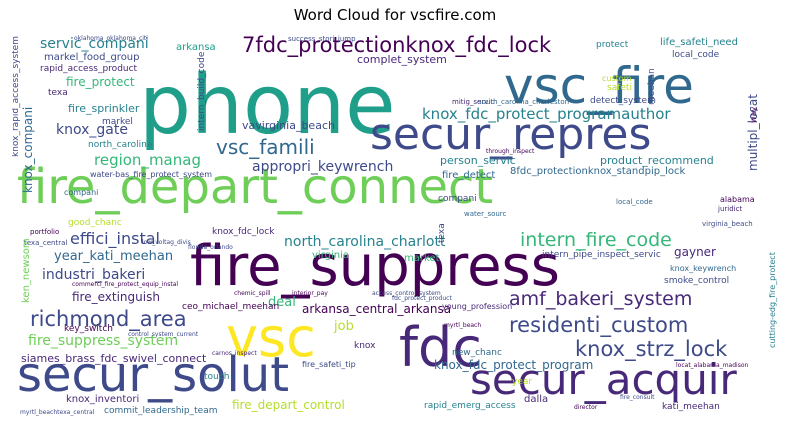 The width and height of the screenshot is (790, 427). I want to click on word-84: success_stori_jump, so click(322, 39).